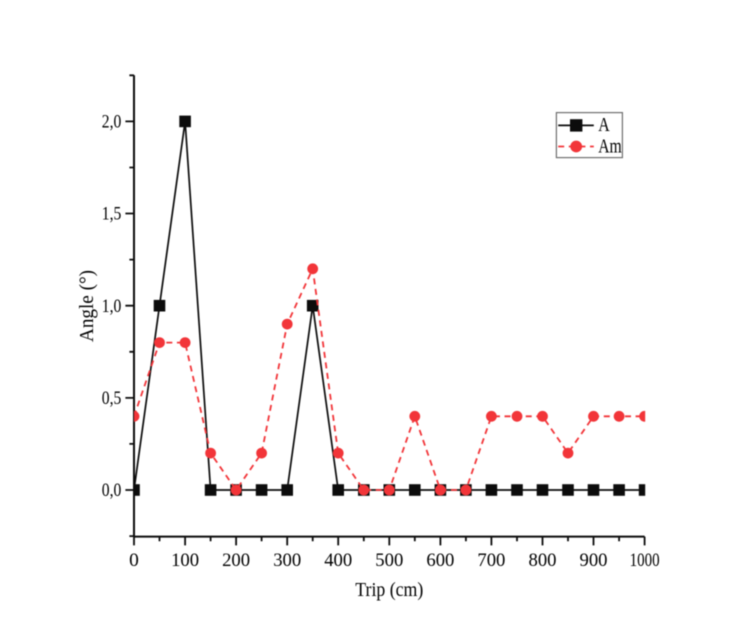  What do you see at coordinates (338, 560) in the screenshot?
I see `svg-text: 400` at bounding box center [338, 560].